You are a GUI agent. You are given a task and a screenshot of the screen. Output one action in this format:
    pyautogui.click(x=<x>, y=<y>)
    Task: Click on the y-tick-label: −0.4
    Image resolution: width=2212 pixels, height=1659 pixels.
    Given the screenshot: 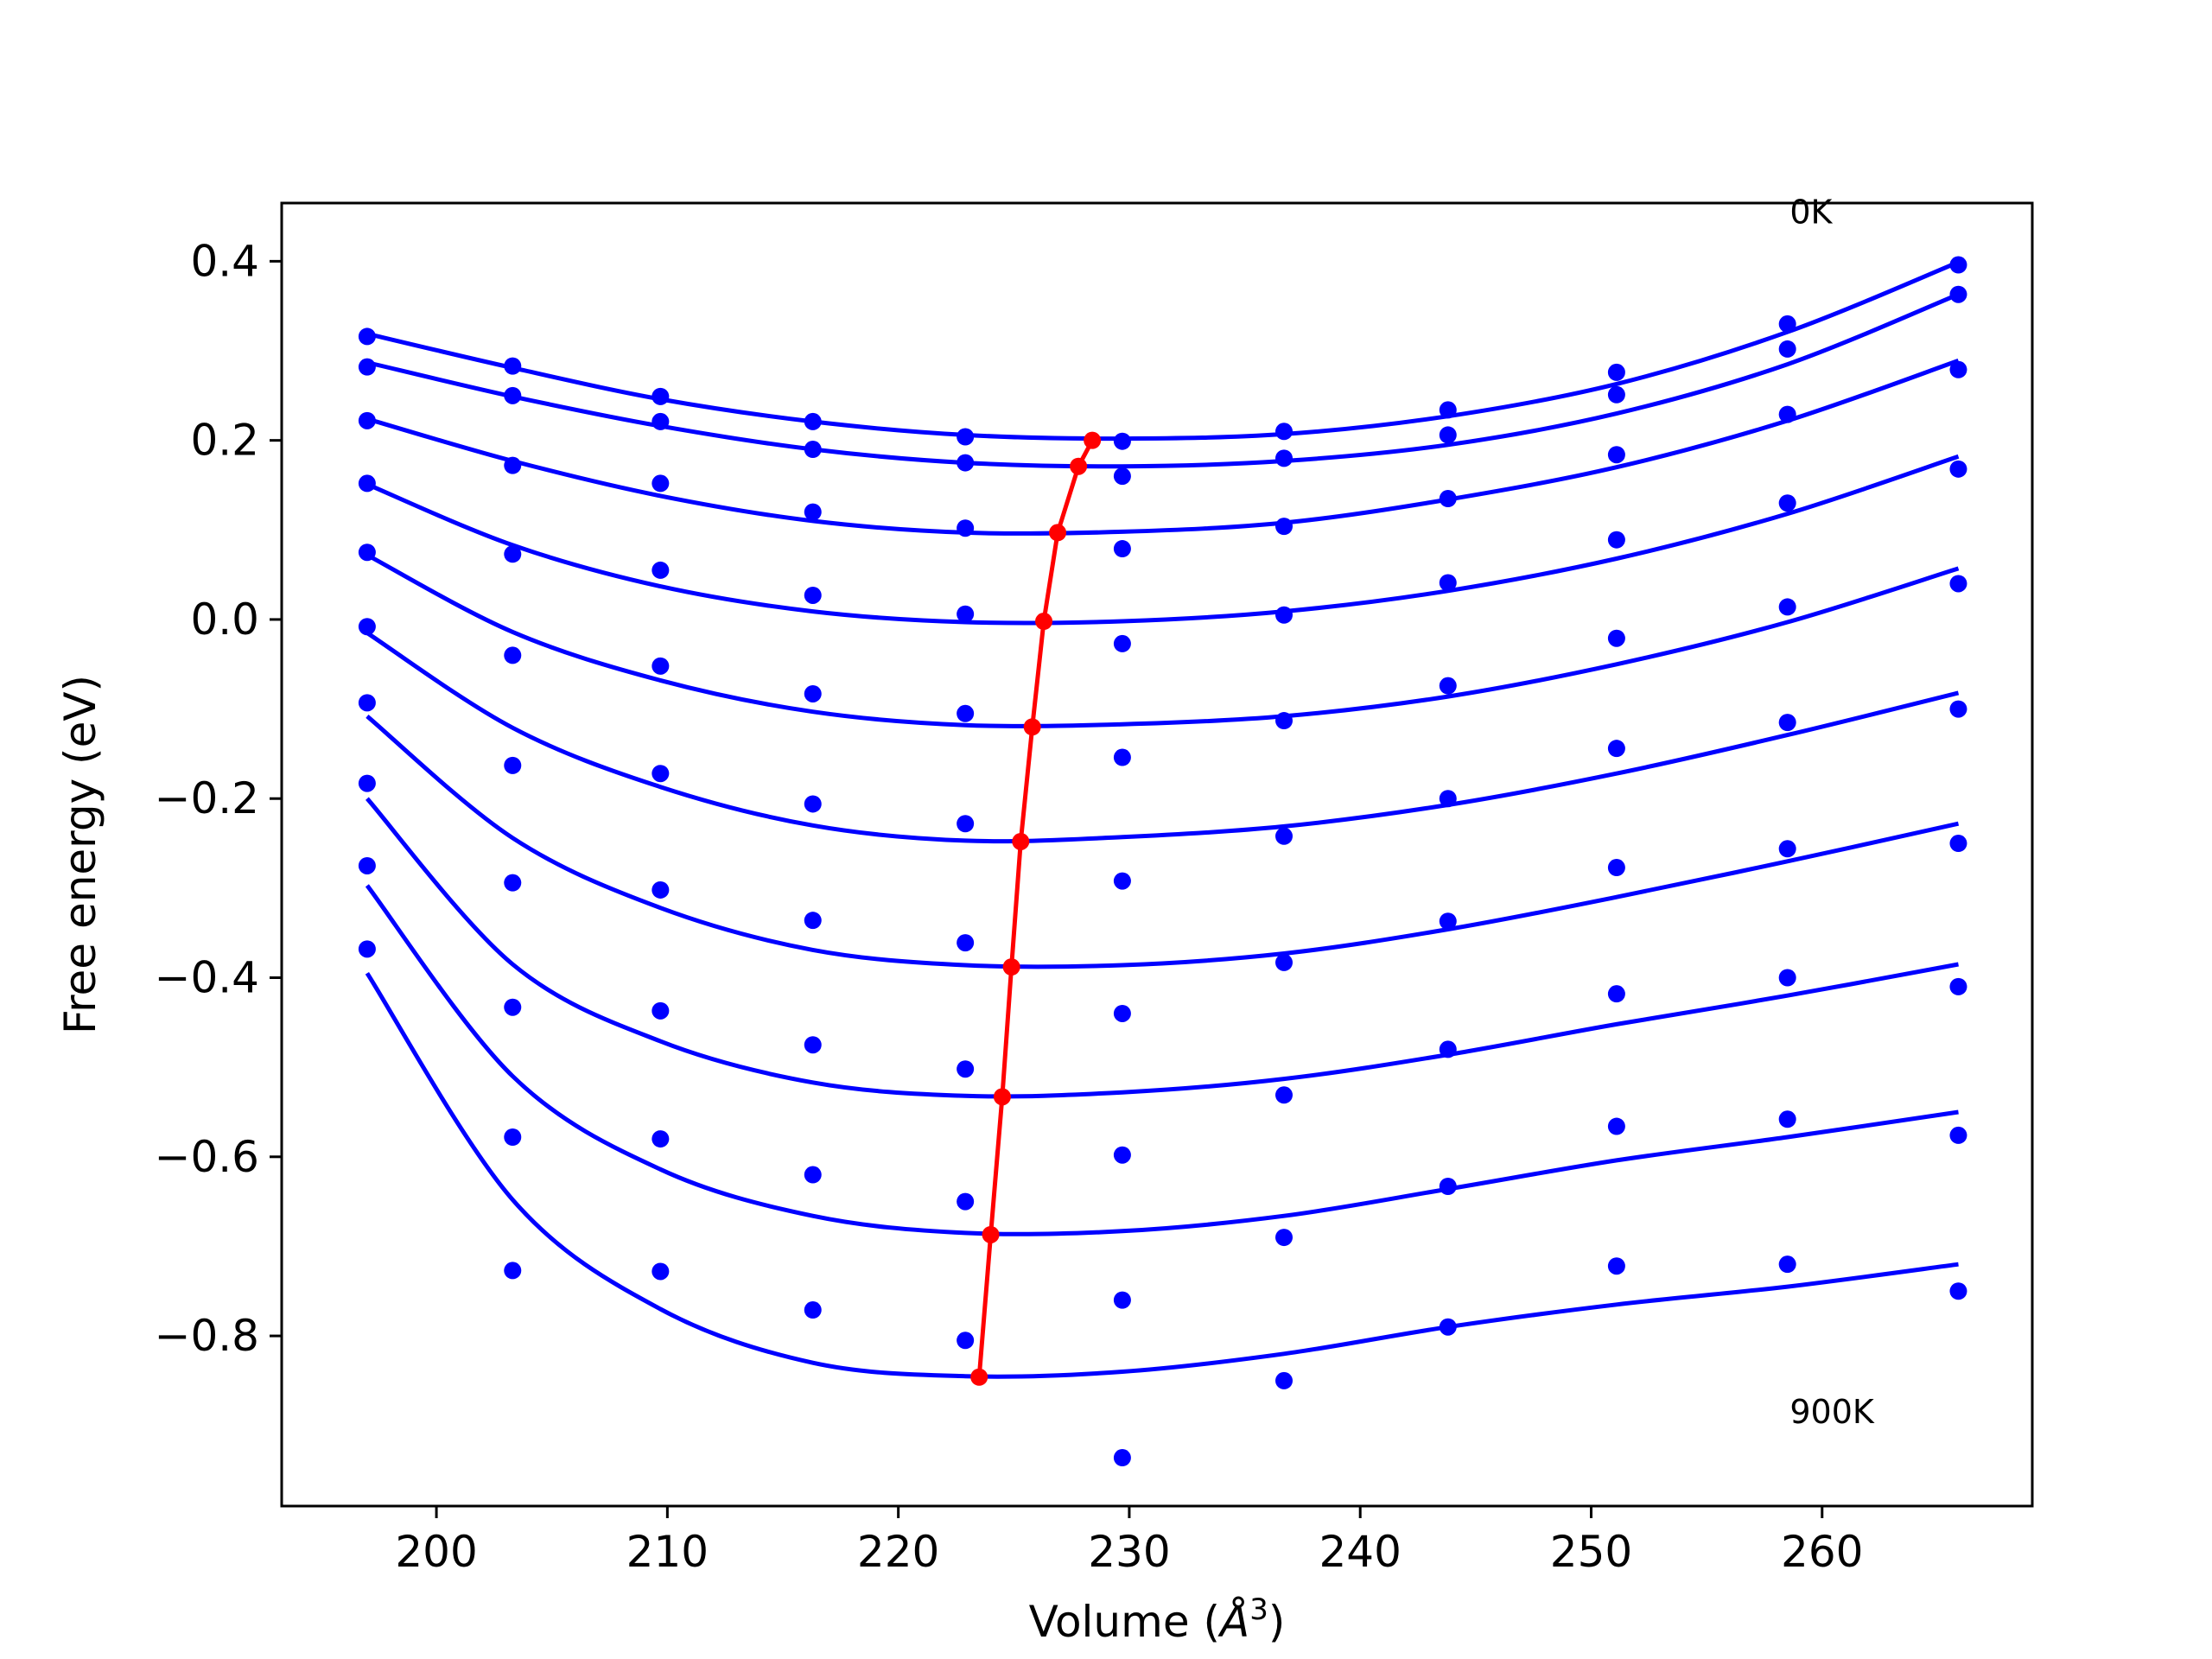 What is the action you would take?
    pyautogui.click(x=207, y=978)
    